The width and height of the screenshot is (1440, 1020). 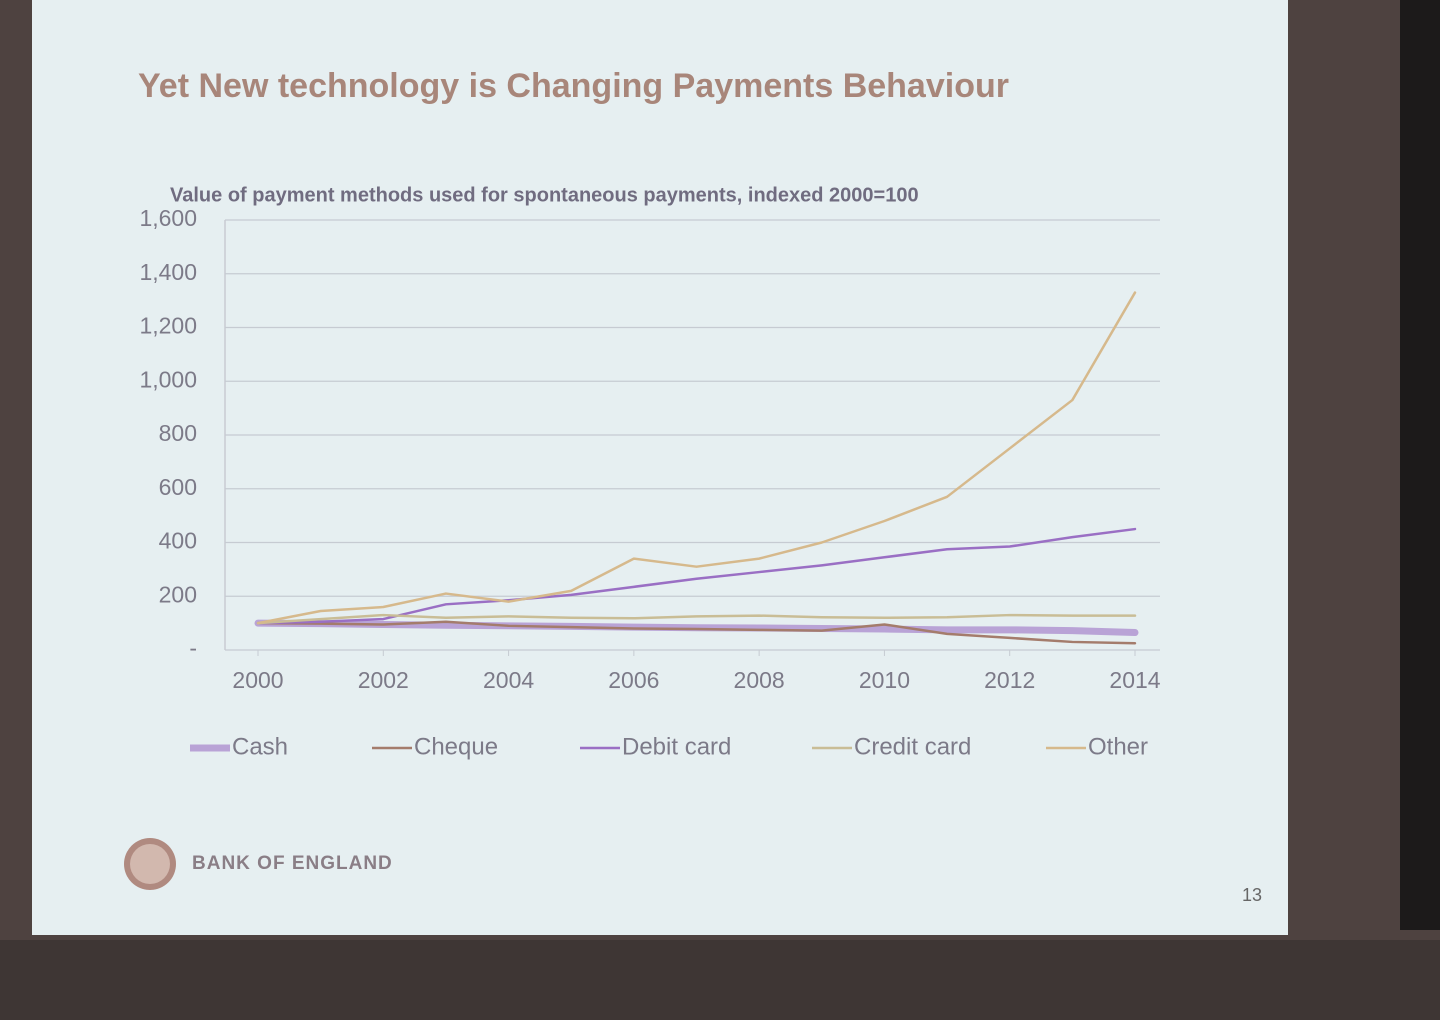 What do you see at coordinates (178, 594) in the screenshot?
I see `y-tick-label: 200` at bounding box center [178, 594].